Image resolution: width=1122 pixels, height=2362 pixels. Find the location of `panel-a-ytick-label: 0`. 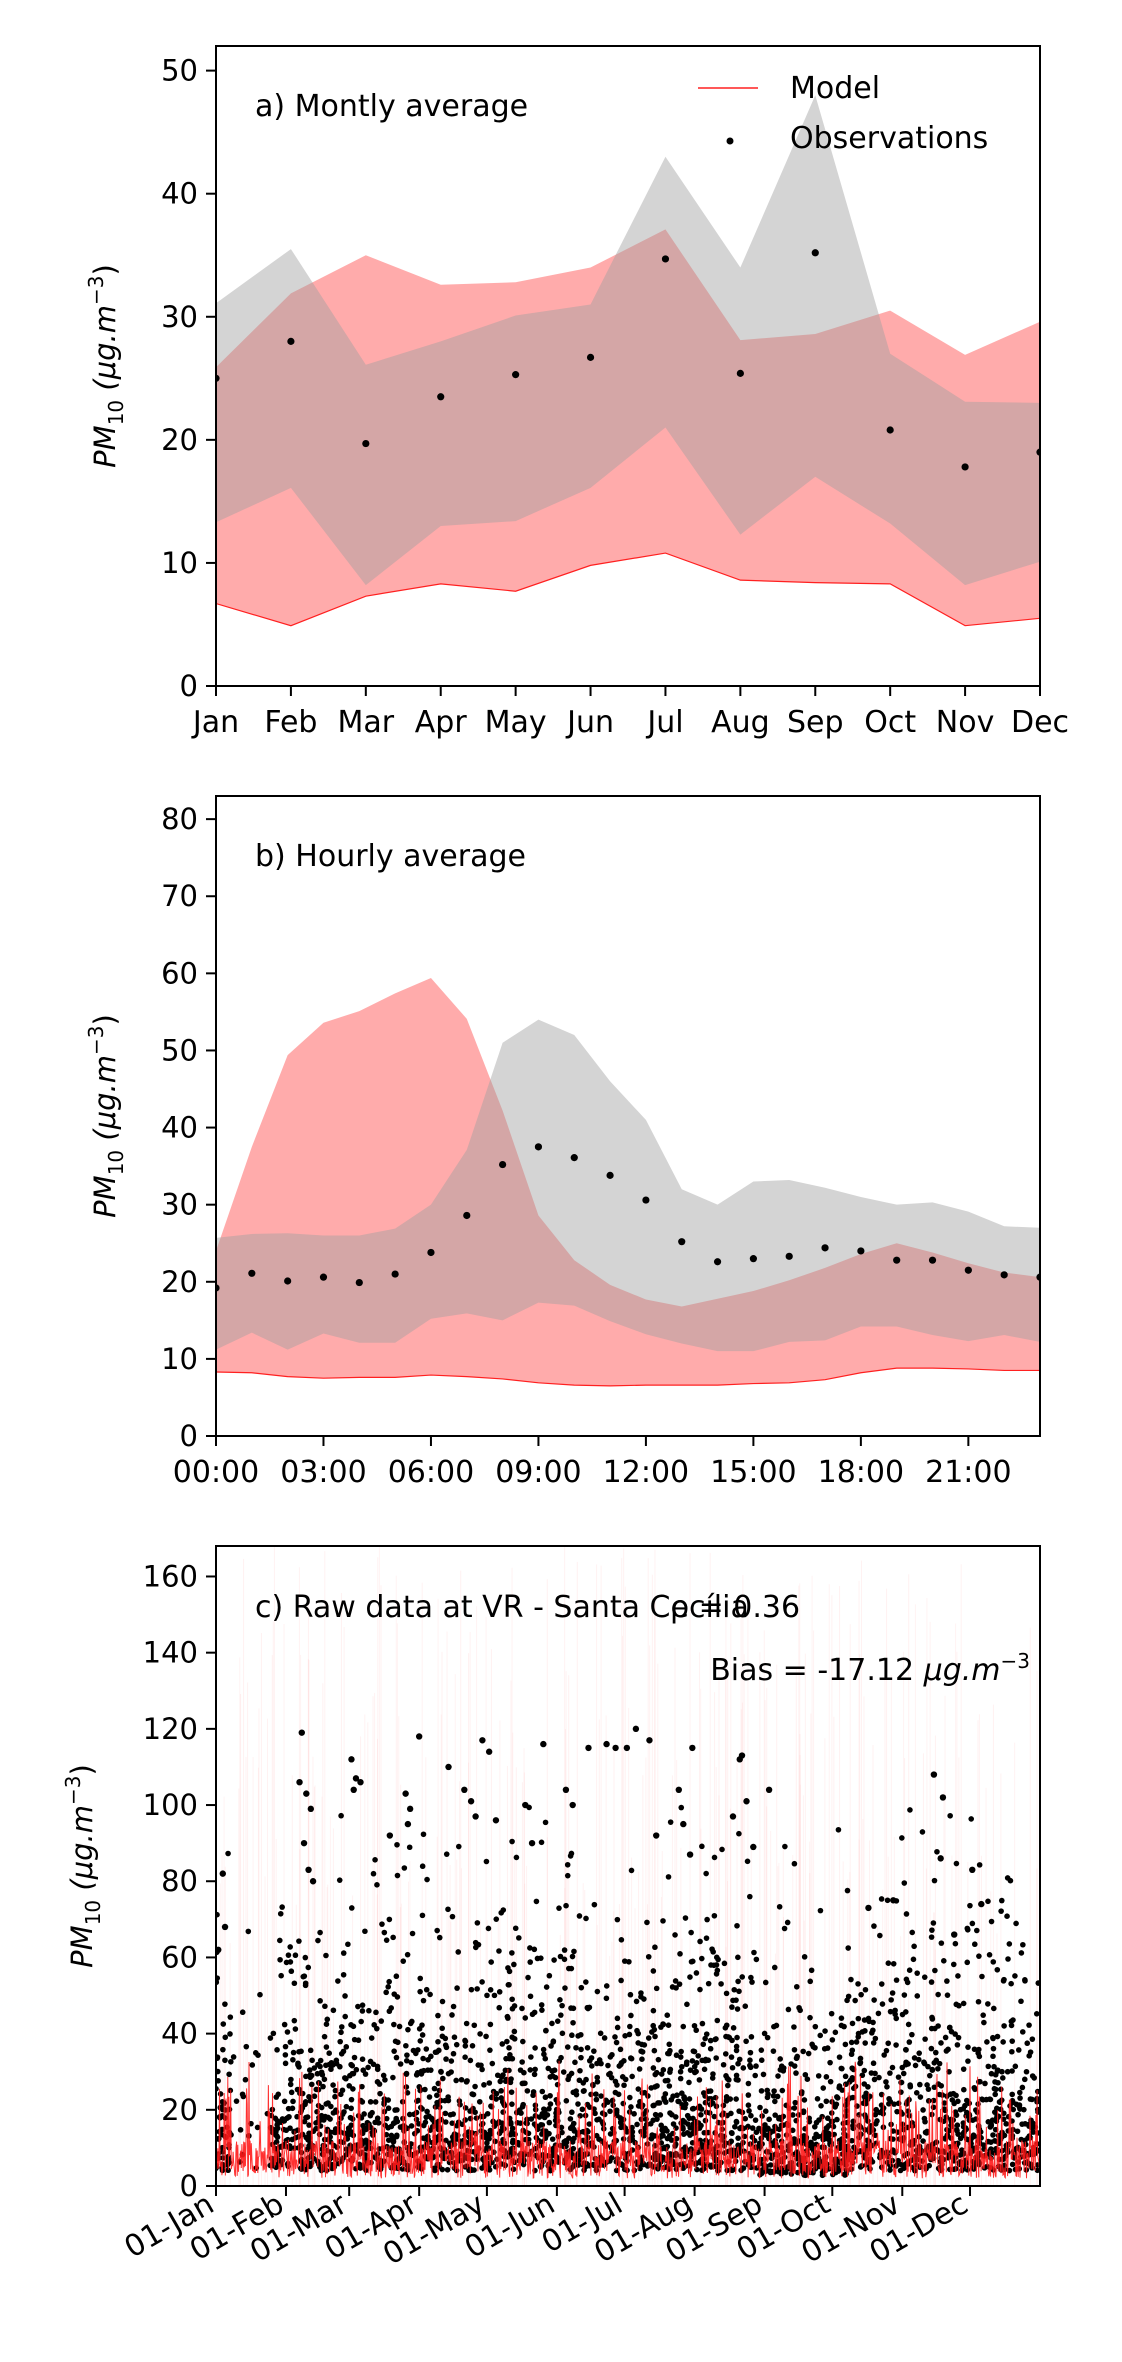

panel-a-ytick-label: 0 is located at coordinates (189, 686).